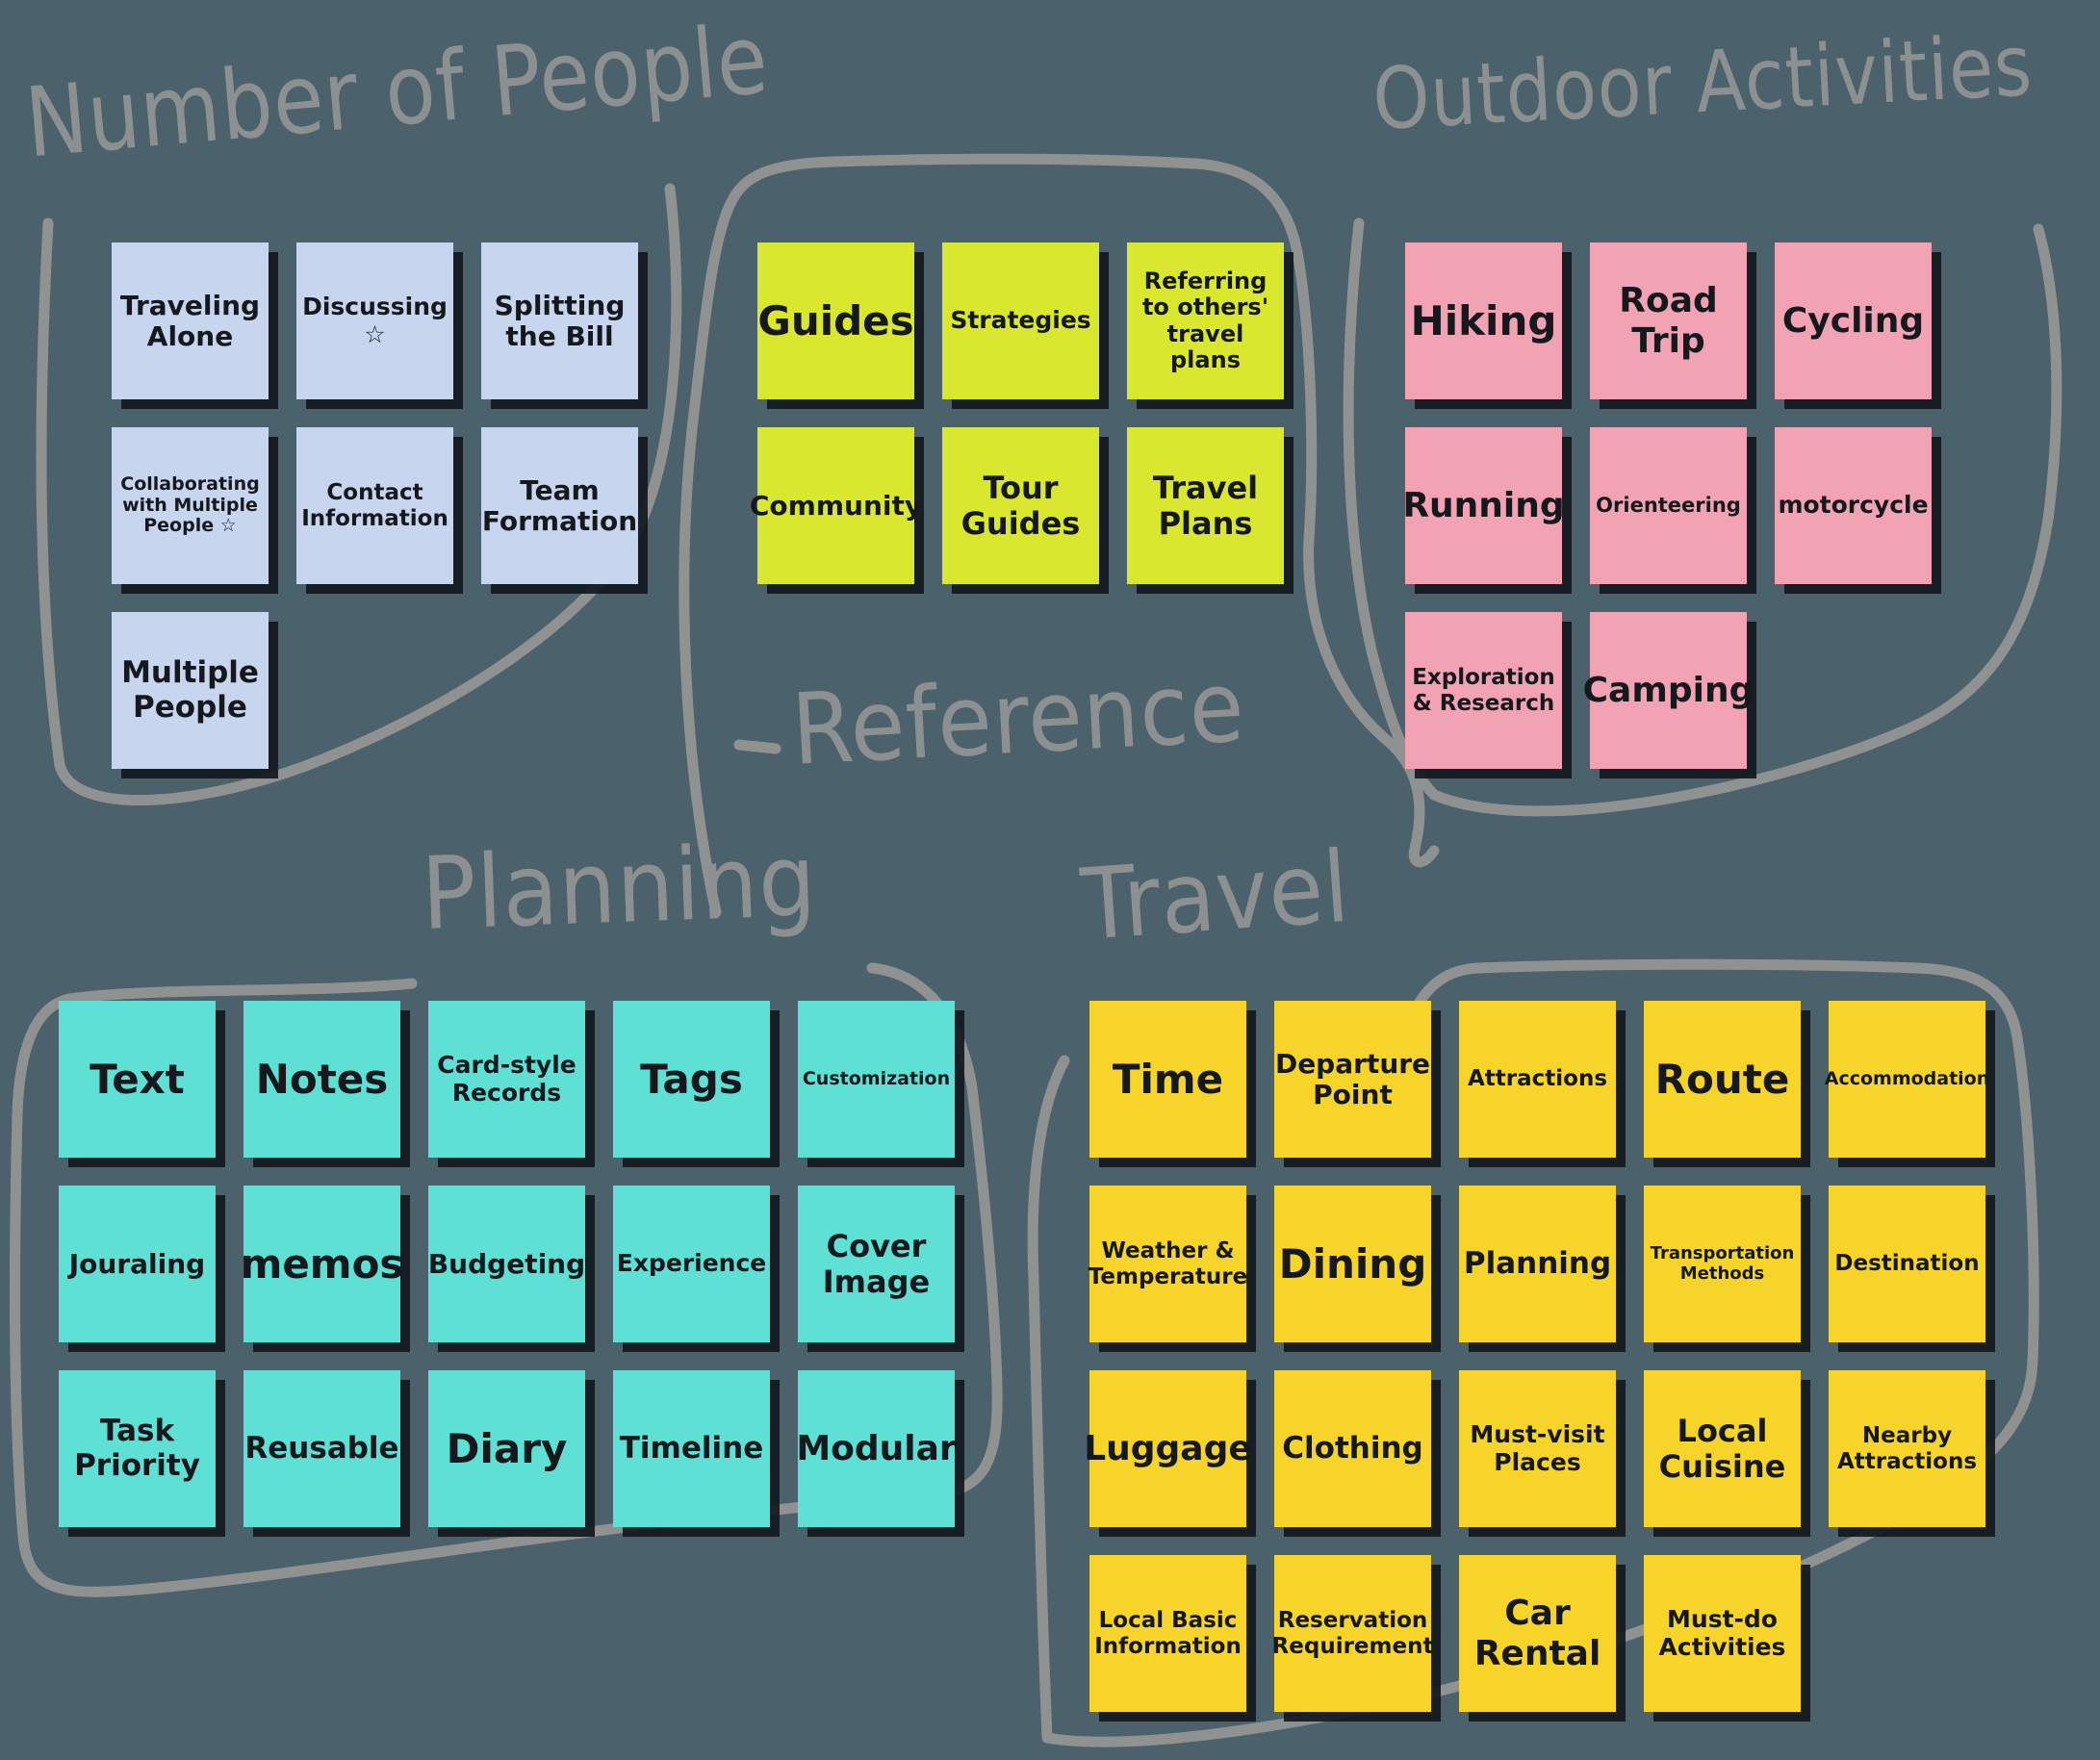  What do you see at coordinates (137, 1449) in the screenshot?
I see `sticky-note: Task Priority` at bounding box center [137, 1449].